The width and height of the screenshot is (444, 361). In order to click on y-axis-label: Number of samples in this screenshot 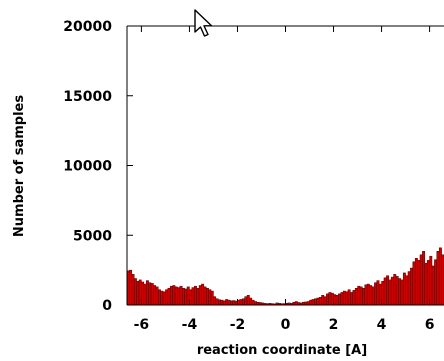, I will do `click(19, 166)`.